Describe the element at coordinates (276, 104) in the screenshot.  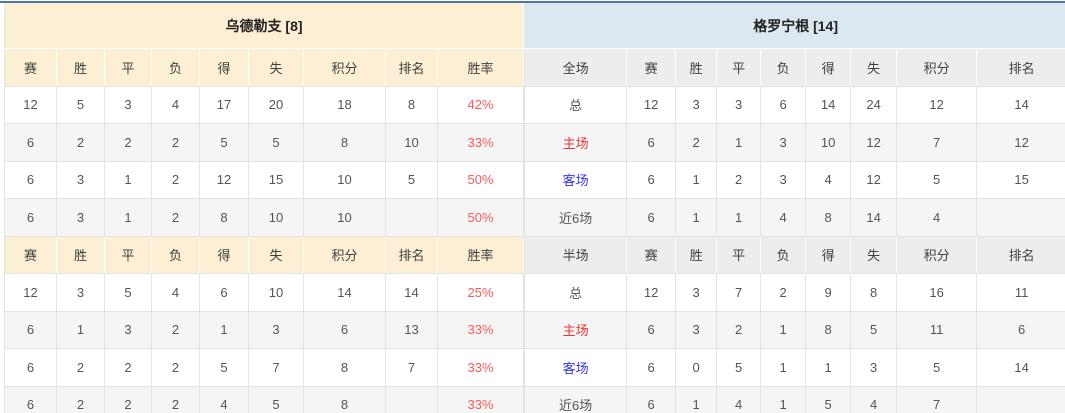
I see `stat-cell: 20` at that location.